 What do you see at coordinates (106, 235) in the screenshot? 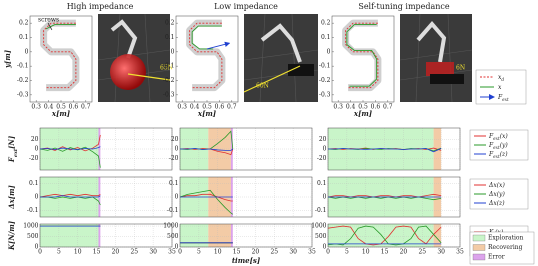
I see `plot-frame` at bounding box center [106, 235].